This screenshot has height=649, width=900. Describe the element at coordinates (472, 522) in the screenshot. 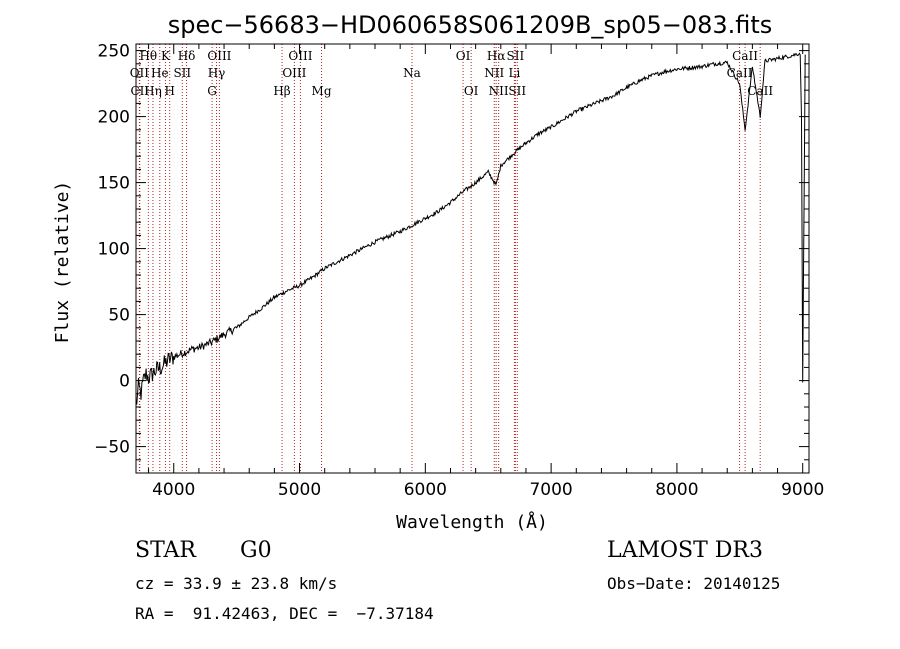

I see `x-axis-label: Wavelength (Å)` at that location.